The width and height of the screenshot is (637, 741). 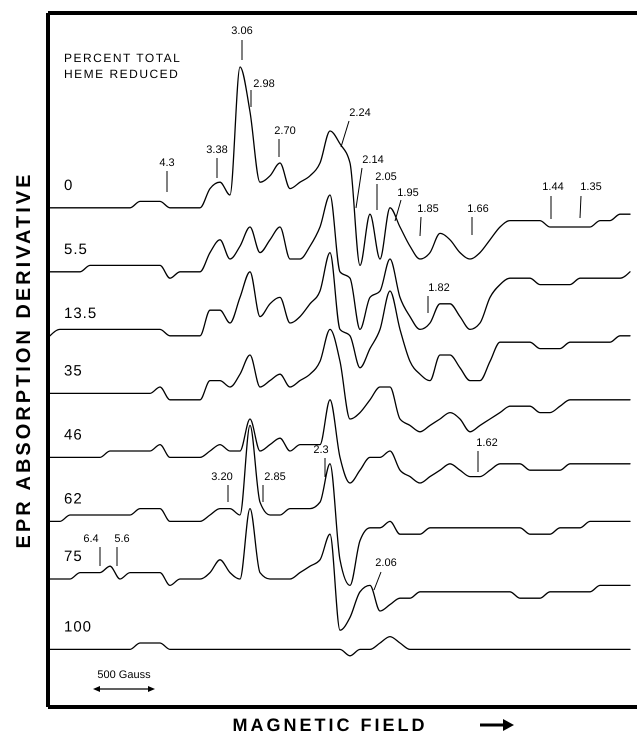 I want to click on annotation: 5.6, so click(x=122, y=539).